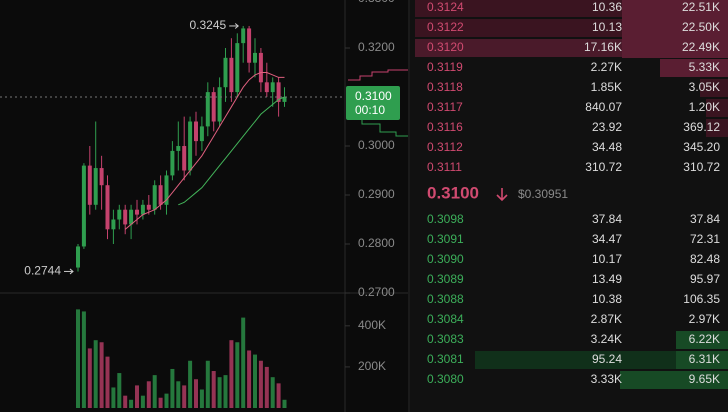  Describe the element at coordinates (445, 299) in the screenshot. I see `book-price: 0.3088` at that location.